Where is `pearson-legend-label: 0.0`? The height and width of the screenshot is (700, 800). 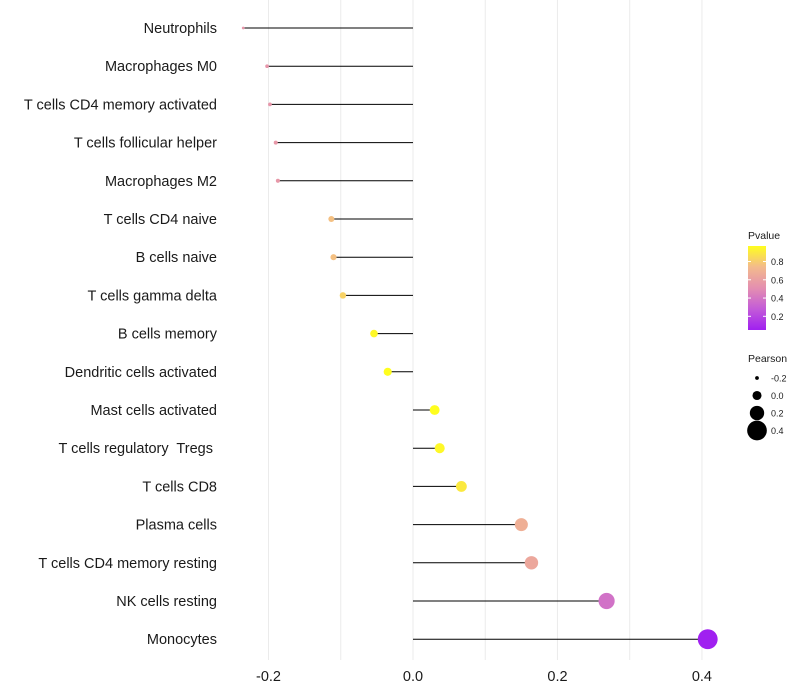
pearson-legend-label: 0.0 is located at coordinates (777, 396).